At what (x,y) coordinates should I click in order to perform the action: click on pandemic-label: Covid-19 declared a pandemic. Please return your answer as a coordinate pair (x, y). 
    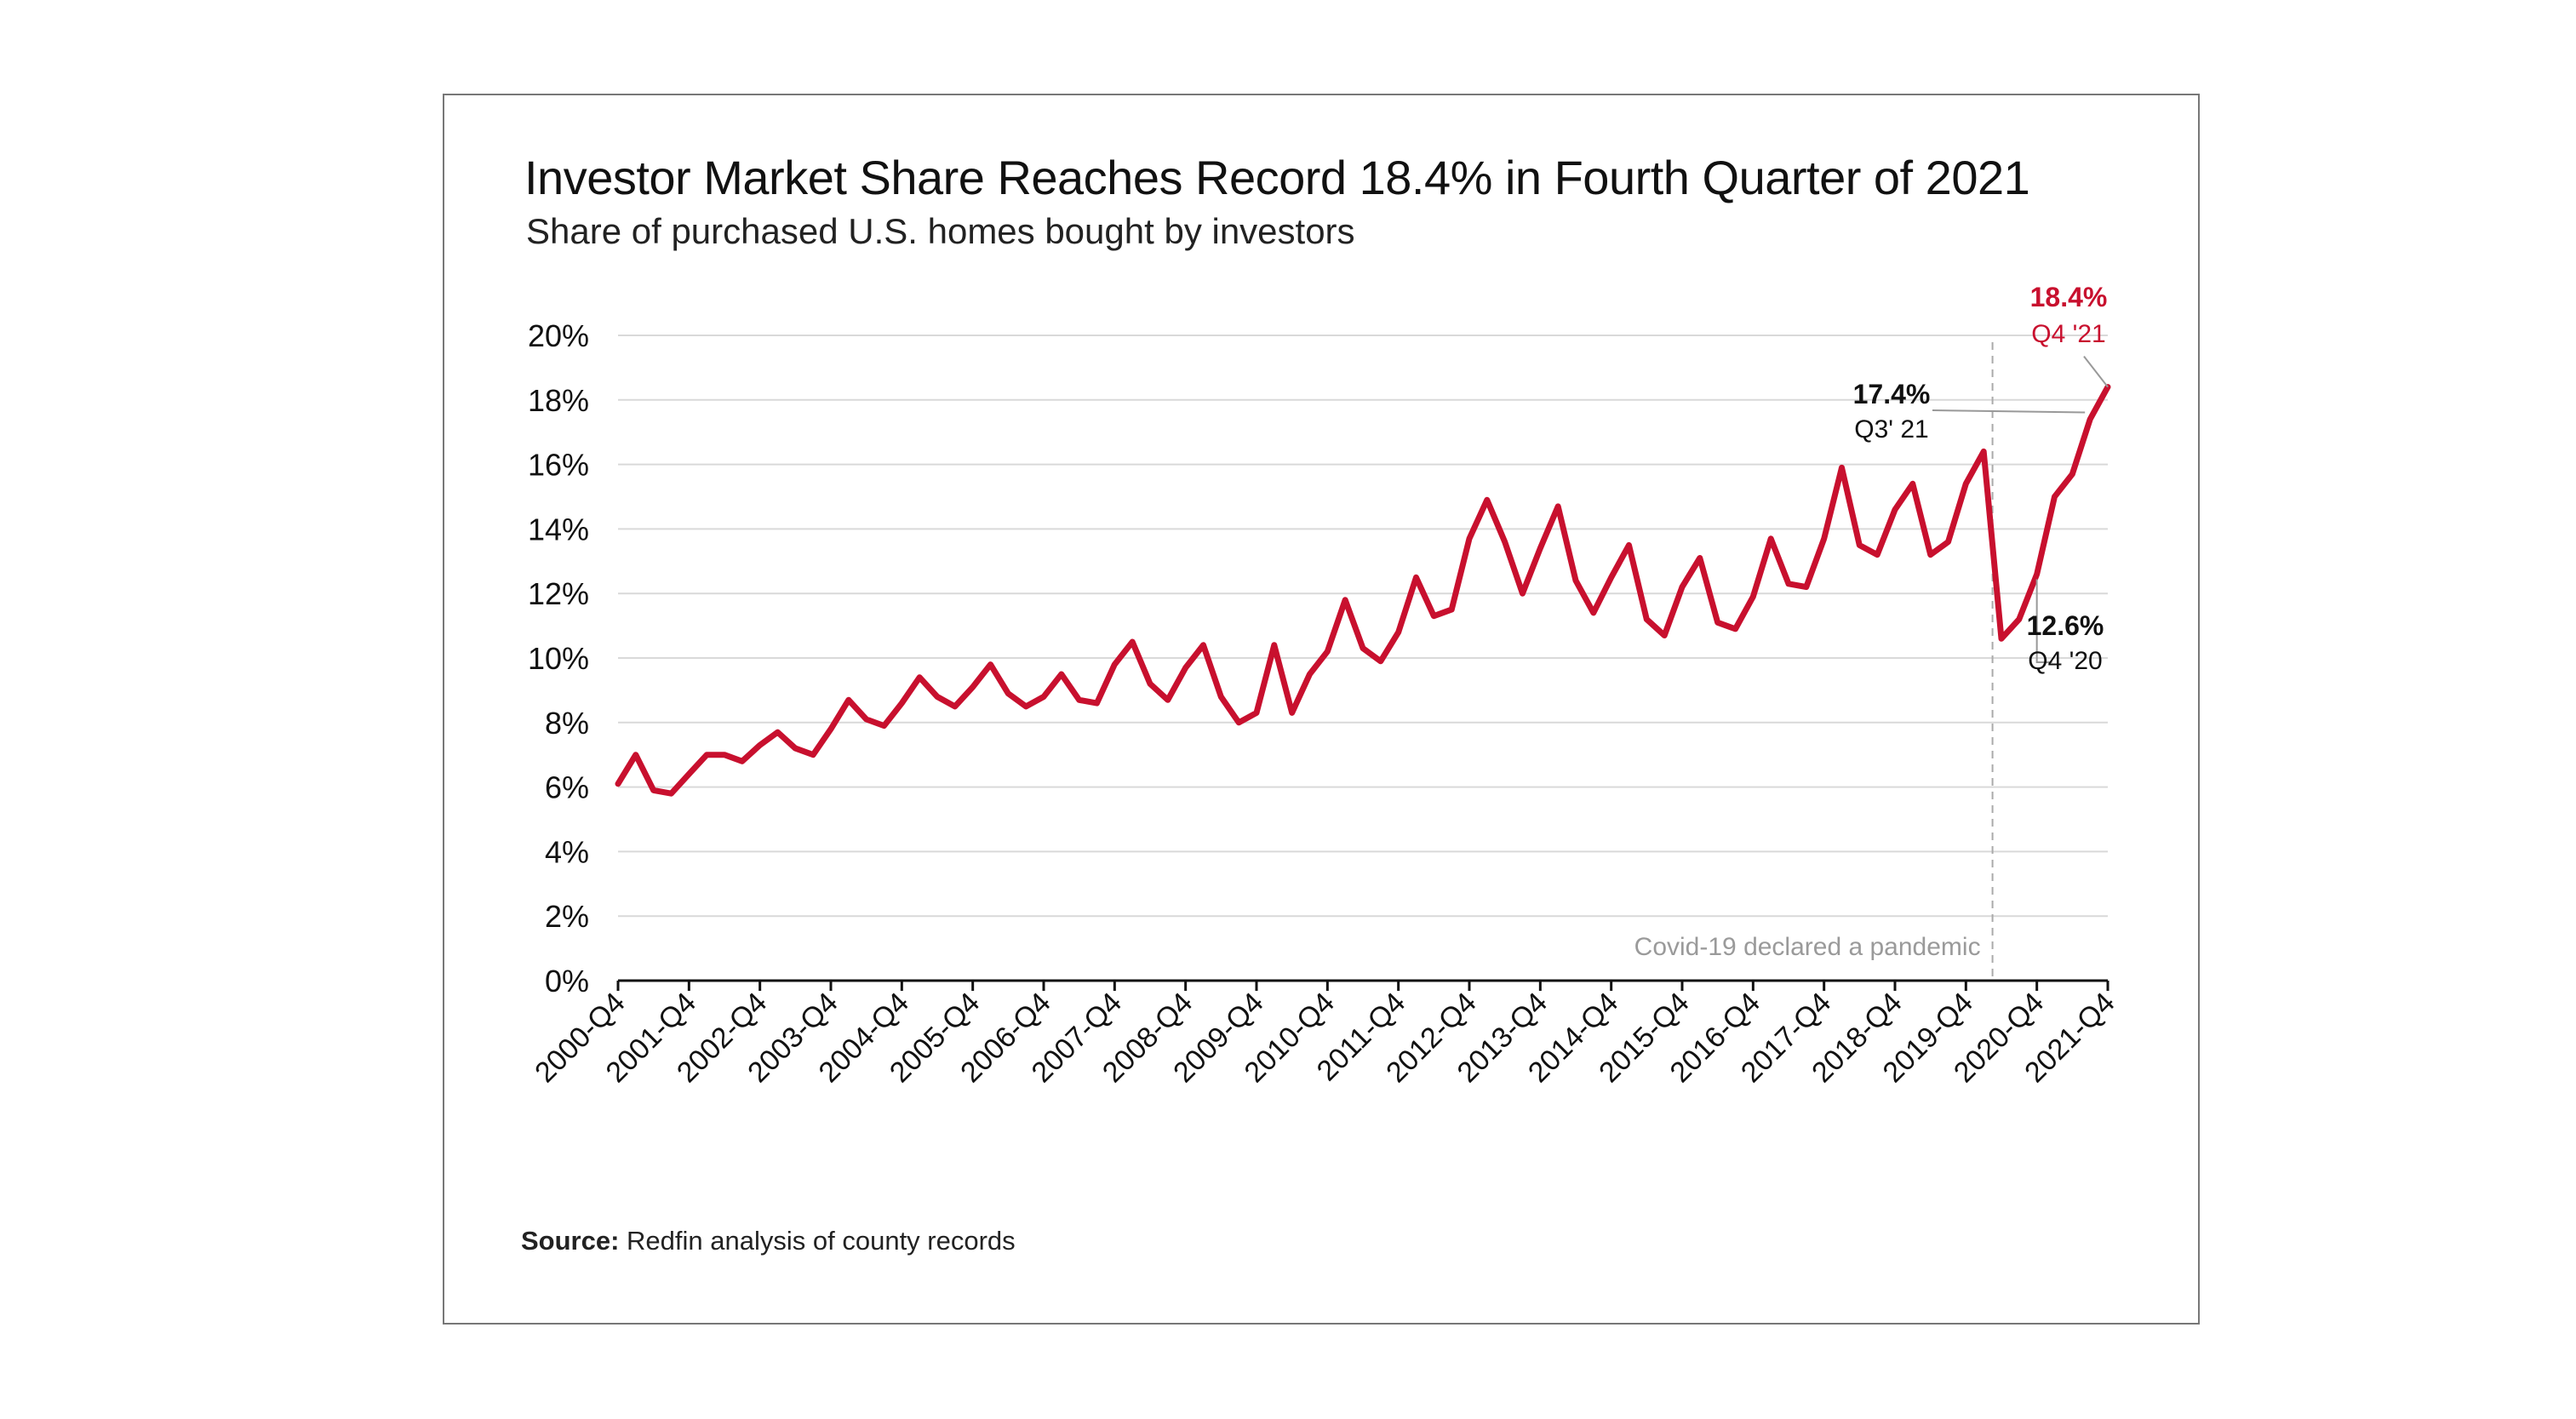
    Looking at the image, I should click on (1808, 947).